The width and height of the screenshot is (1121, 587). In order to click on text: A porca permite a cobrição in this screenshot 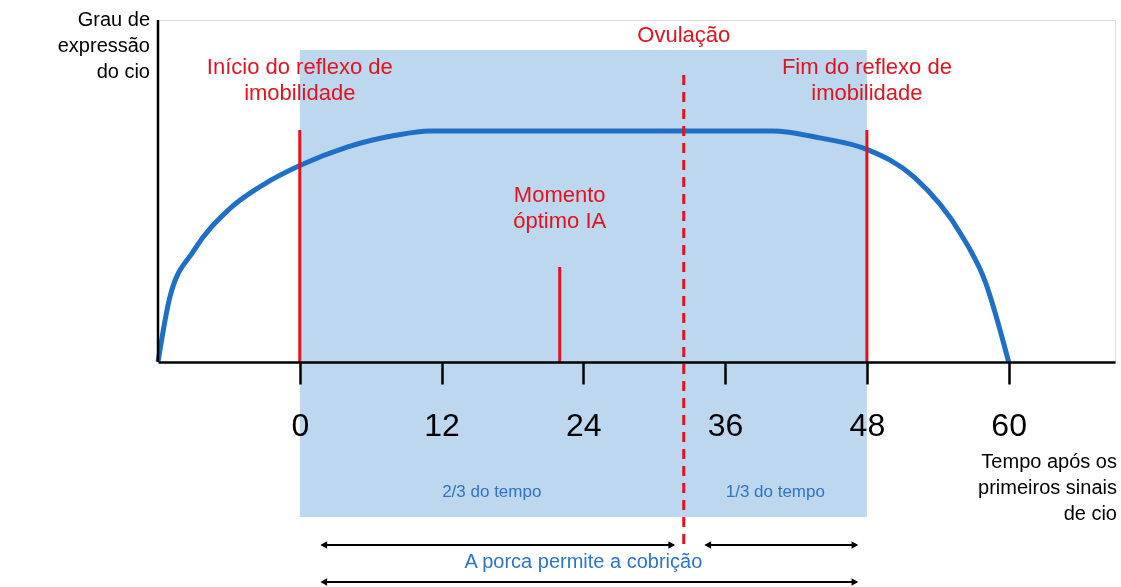, I will do `click(583, 561)`.